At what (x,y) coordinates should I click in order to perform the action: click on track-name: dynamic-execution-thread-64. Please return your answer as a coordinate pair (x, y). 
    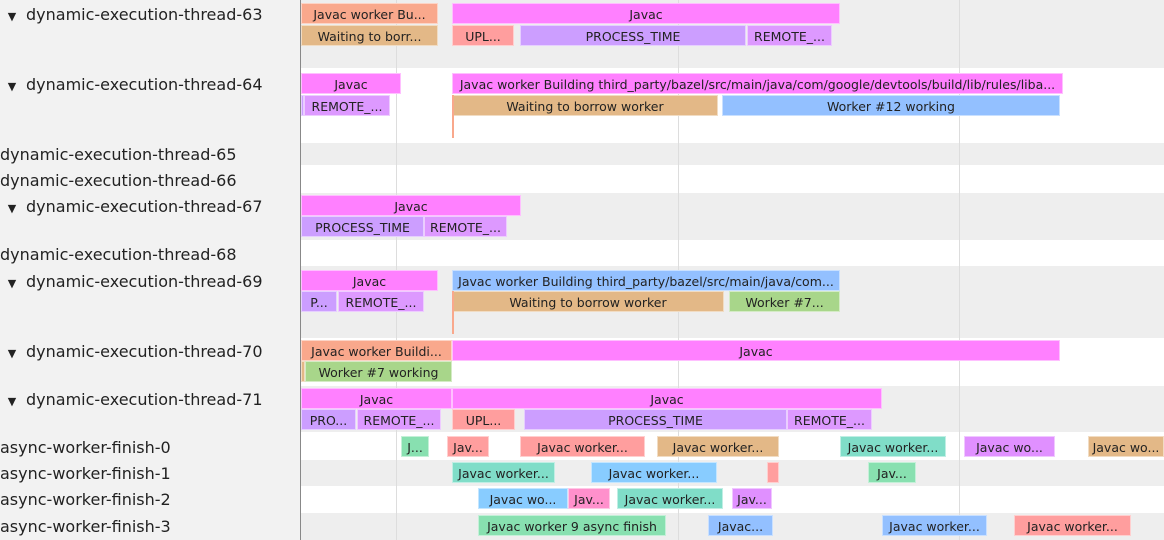
    Looking at the image, I should click on (144, 84).